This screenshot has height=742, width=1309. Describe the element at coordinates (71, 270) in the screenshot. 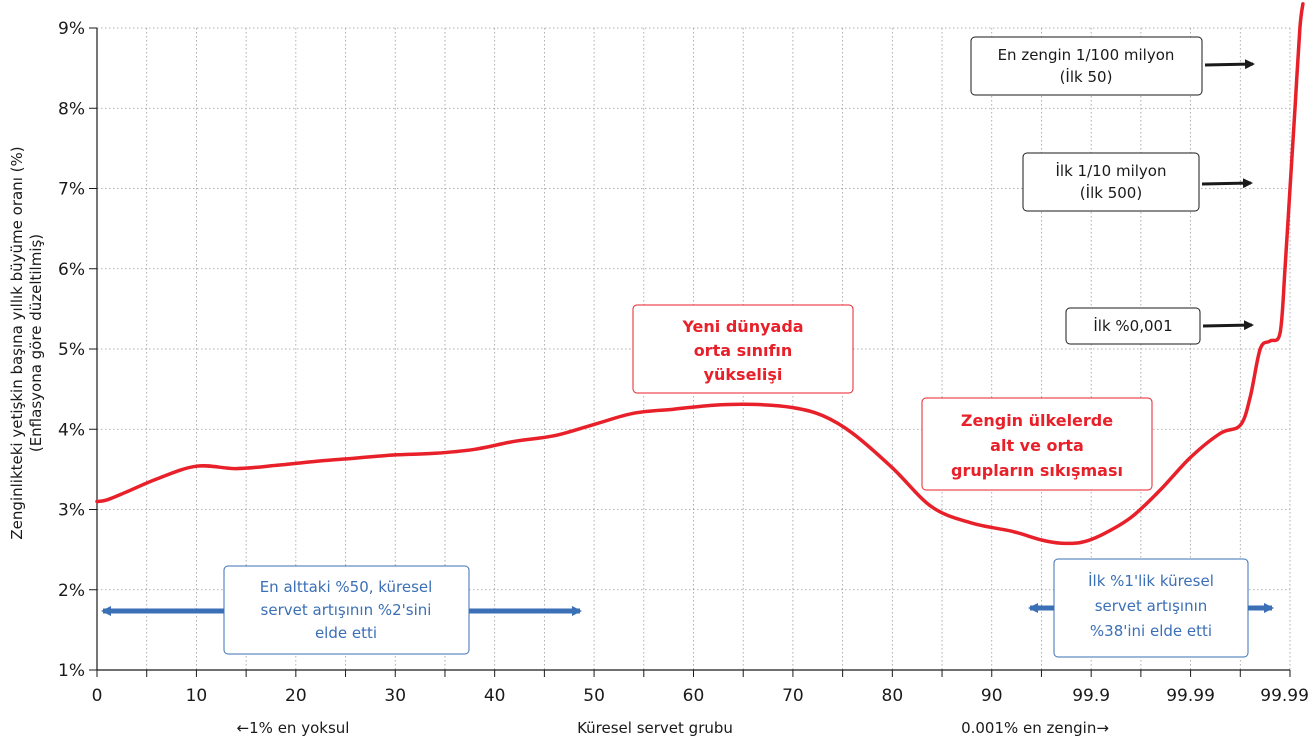

I see `y-tick-label: 6%` at that location.